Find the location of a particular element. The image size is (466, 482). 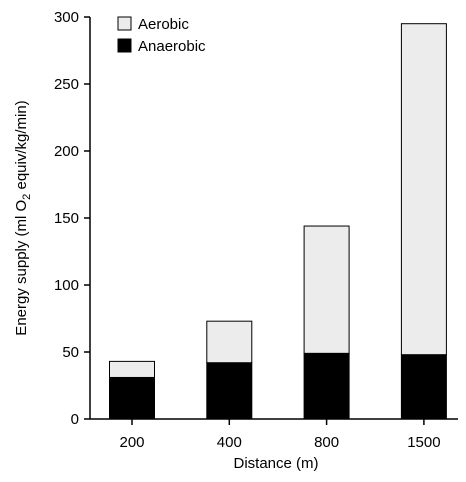

y-tick-label: 0 is located at coordinates (75, 419).